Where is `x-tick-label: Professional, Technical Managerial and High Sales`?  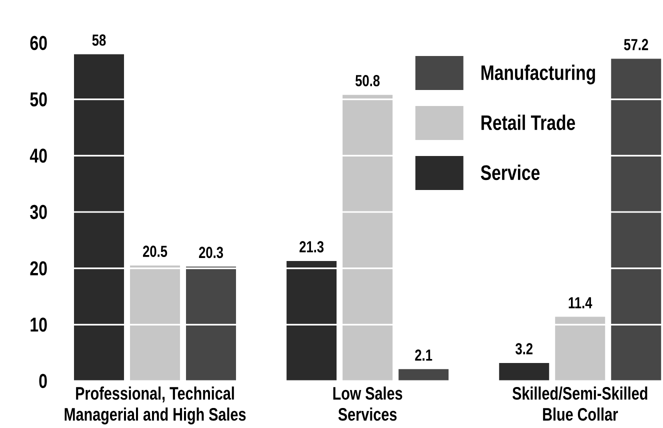
x-tick-label: Professional, Technical Managerial and High Sales is located at coordinates (155, 405).